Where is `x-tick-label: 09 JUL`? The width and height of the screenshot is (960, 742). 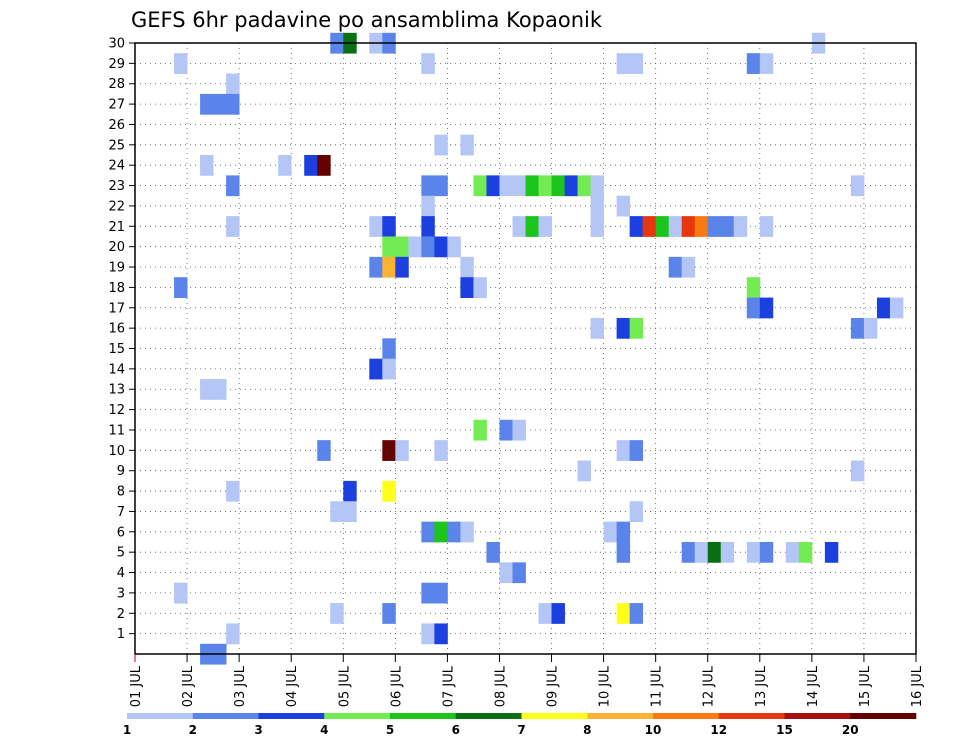
x-tick-label: 09 JUL is located at coordinates (553, 686).